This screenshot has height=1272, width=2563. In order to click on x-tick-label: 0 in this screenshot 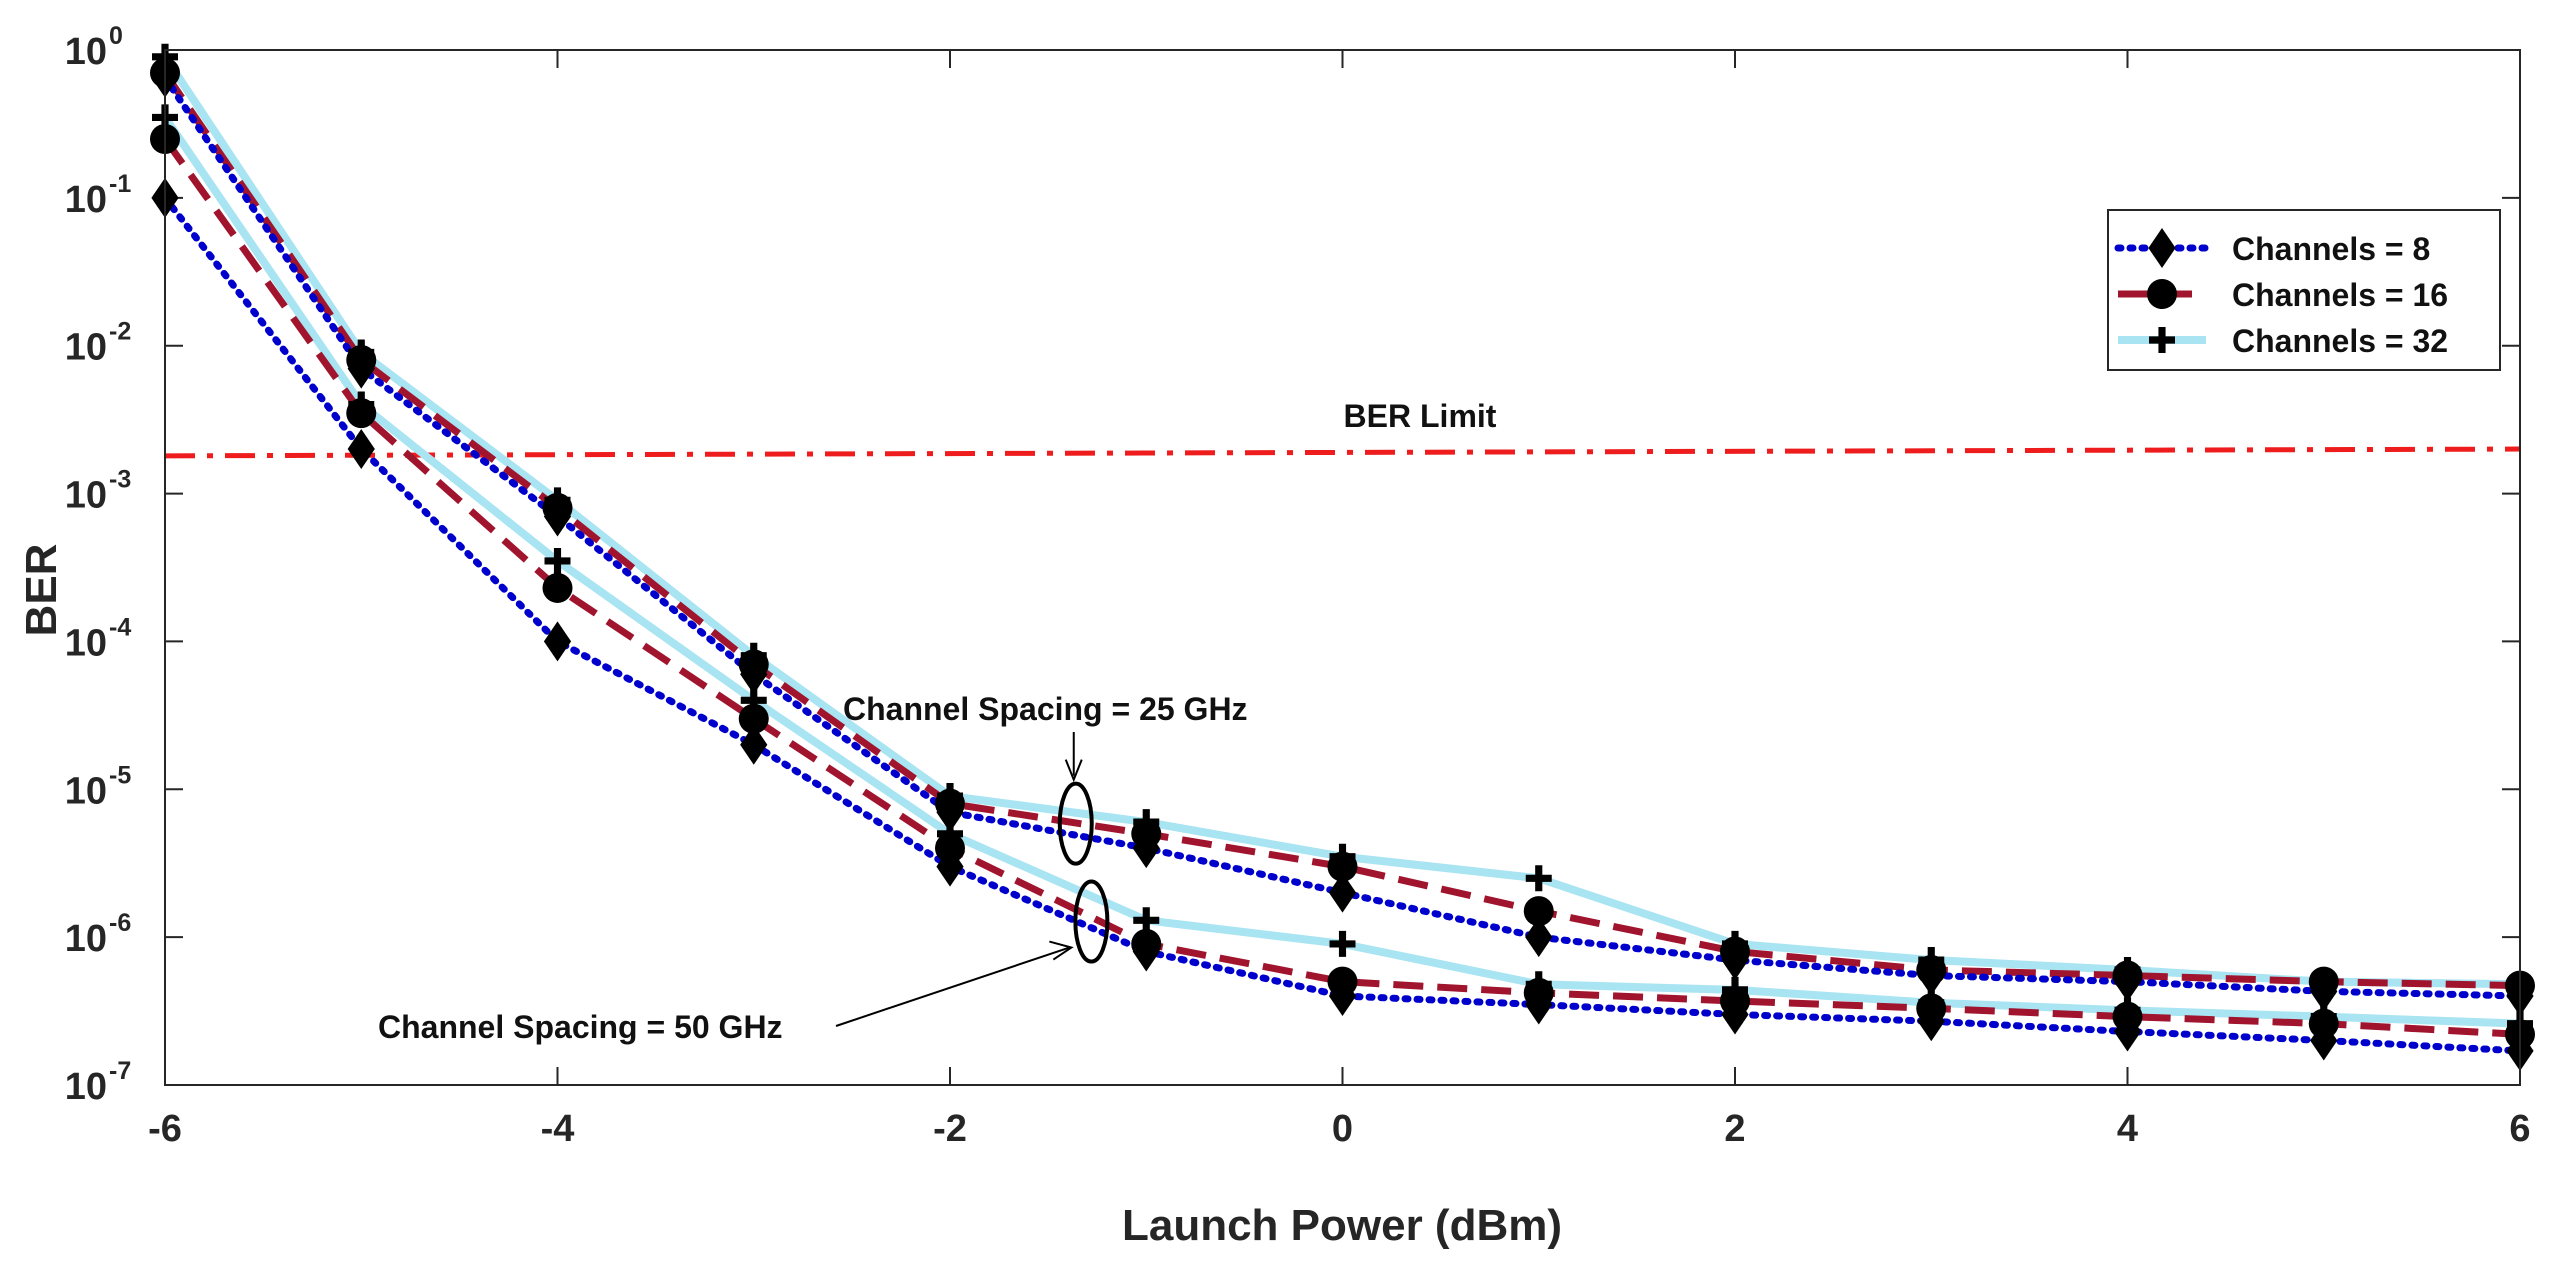, I will do `click(1342, 1129)`.